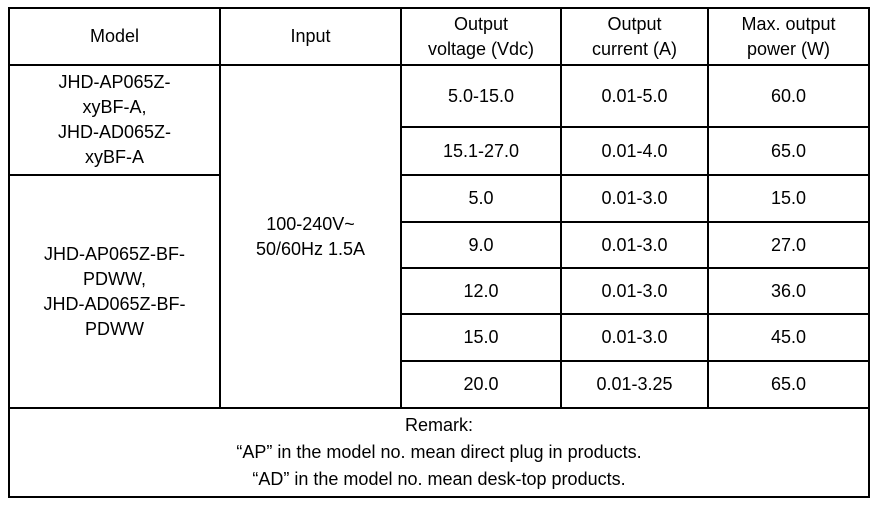 The image size is (875, 505). I want to click on column-header-max-output-power: Max. output power (W), so click(788, 36).